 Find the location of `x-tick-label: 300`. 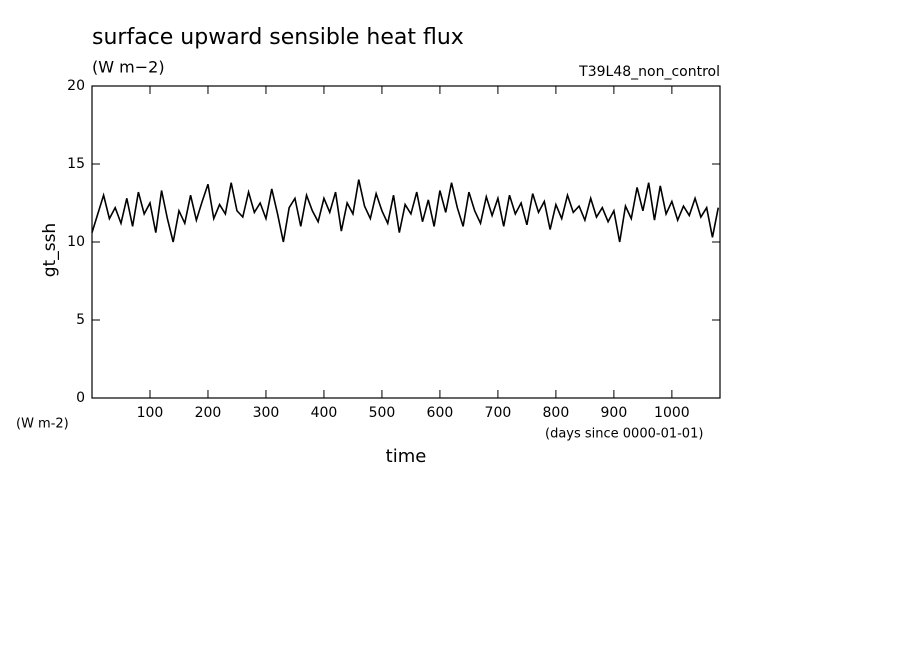

x-tick-label: 300 is located at coordinates (266, 413).